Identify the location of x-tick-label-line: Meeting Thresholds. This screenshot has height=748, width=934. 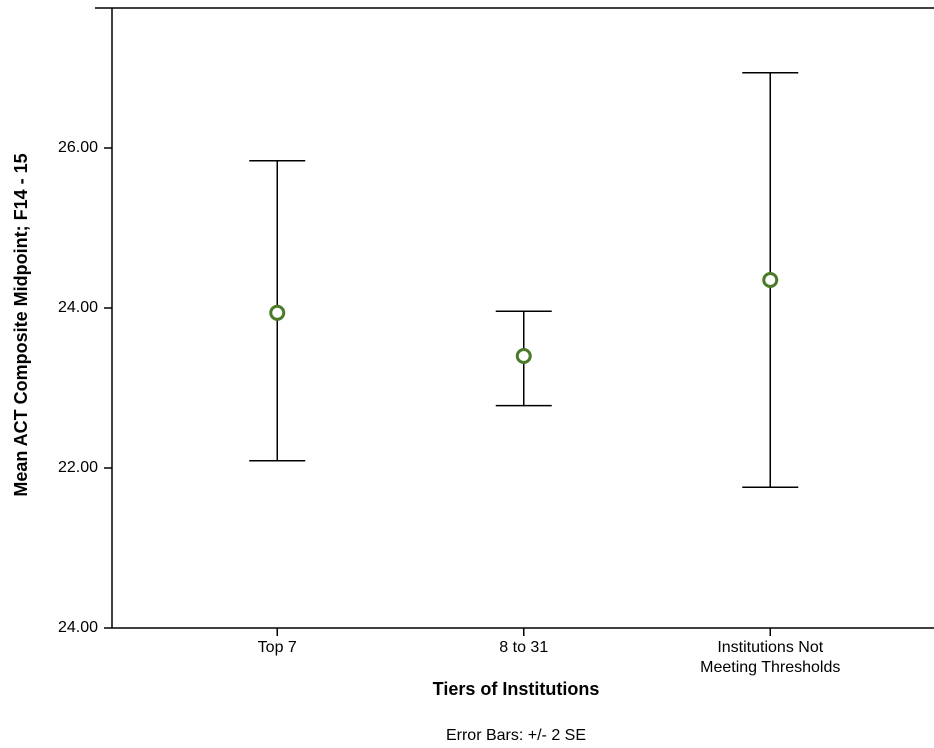
(770, 667).